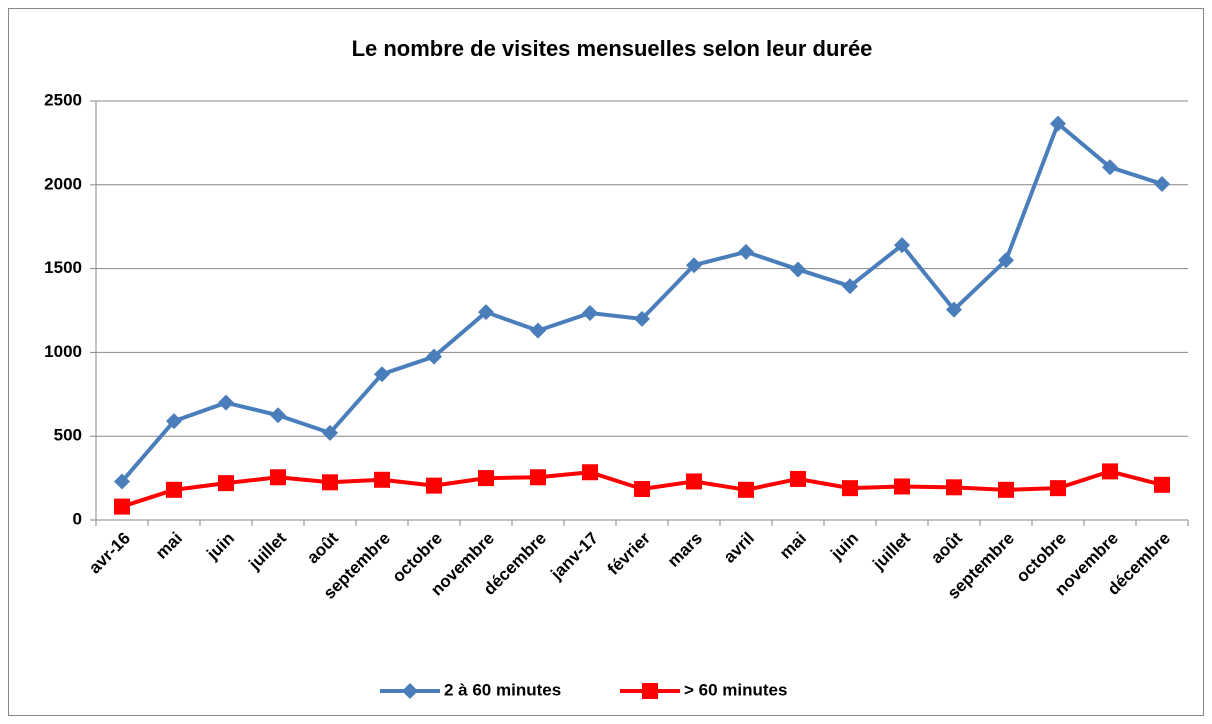  I want to click on y-tick-label: 1000, so click(63, 351).